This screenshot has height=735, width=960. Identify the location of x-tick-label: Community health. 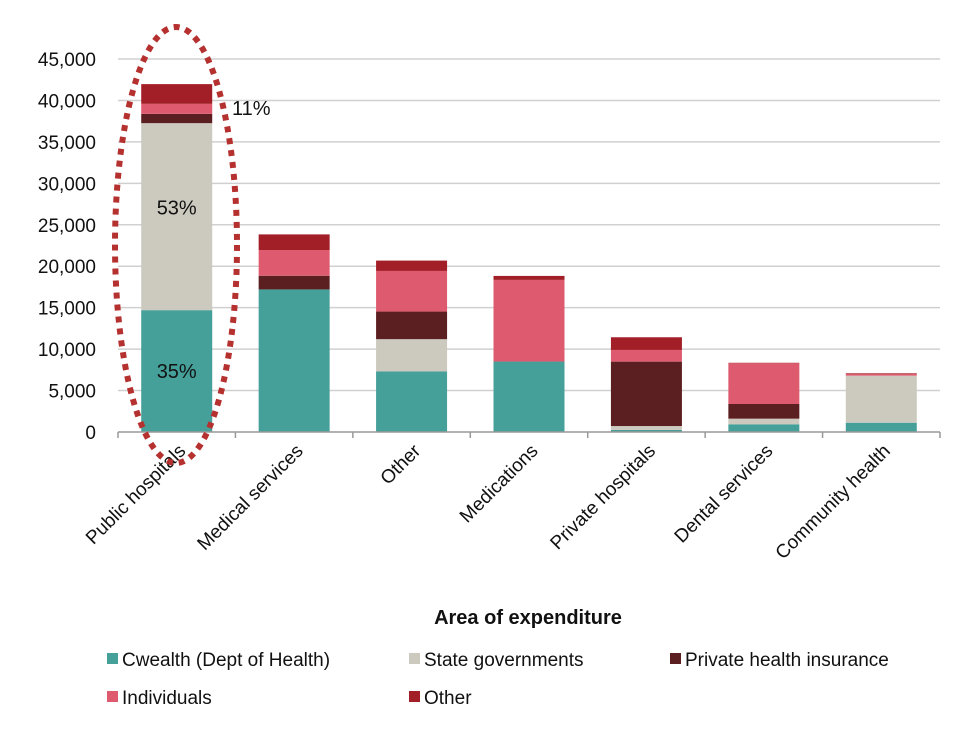
(833, 502).